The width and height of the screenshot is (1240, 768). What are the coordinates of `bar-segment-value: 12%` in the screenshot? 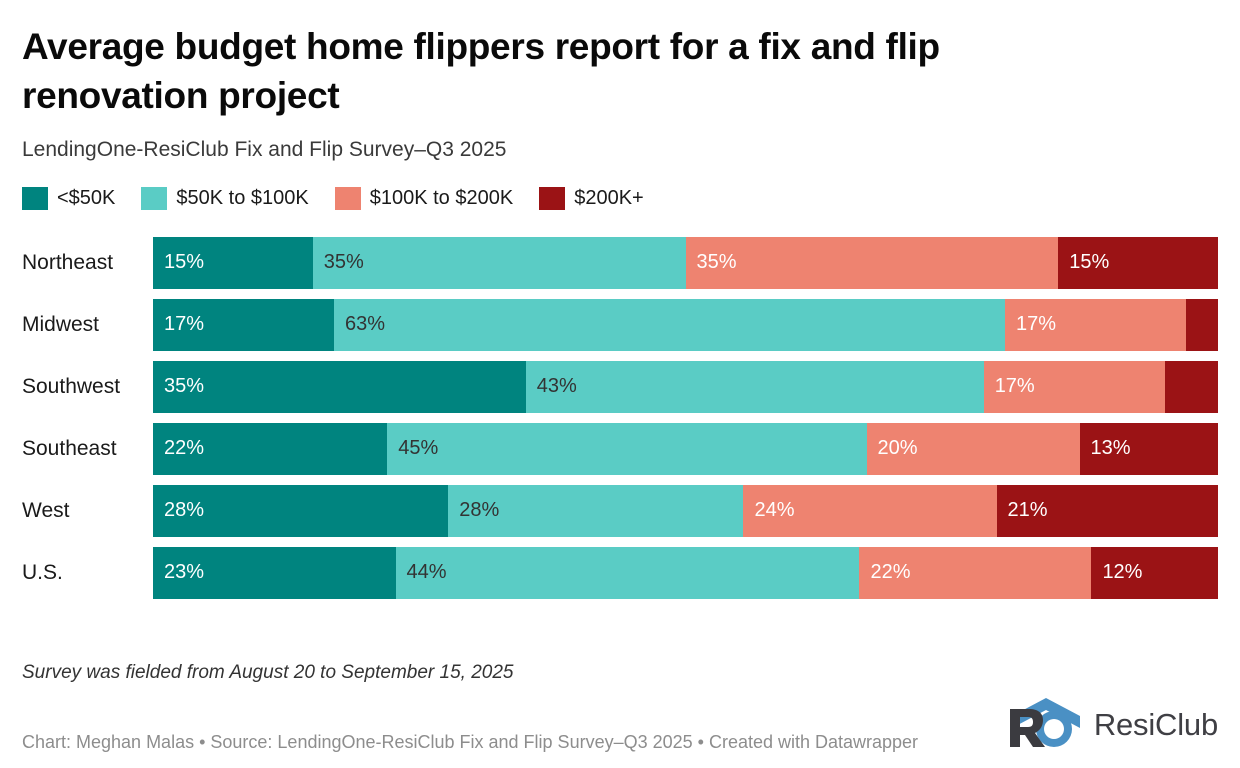 It's located at (1122, 572).